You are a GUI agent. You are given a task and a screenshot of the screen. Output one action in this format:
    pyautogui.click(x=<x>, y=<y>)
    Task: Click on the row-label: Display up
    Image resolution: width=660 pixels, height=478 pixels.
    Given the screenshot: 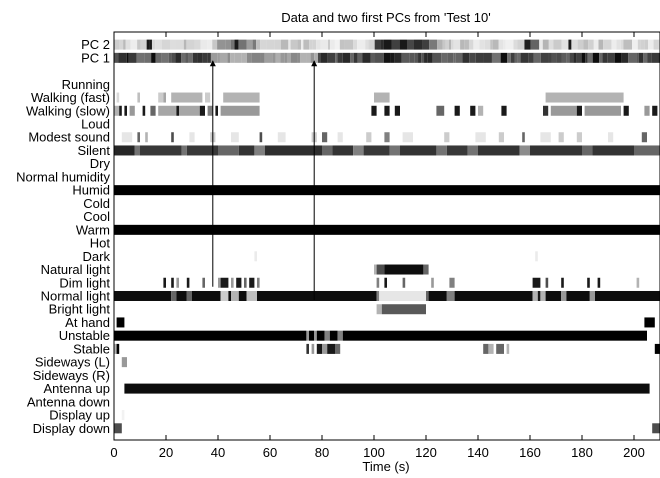 What is the action you would take?
    pyautogui.click(x=79, y=415)
    